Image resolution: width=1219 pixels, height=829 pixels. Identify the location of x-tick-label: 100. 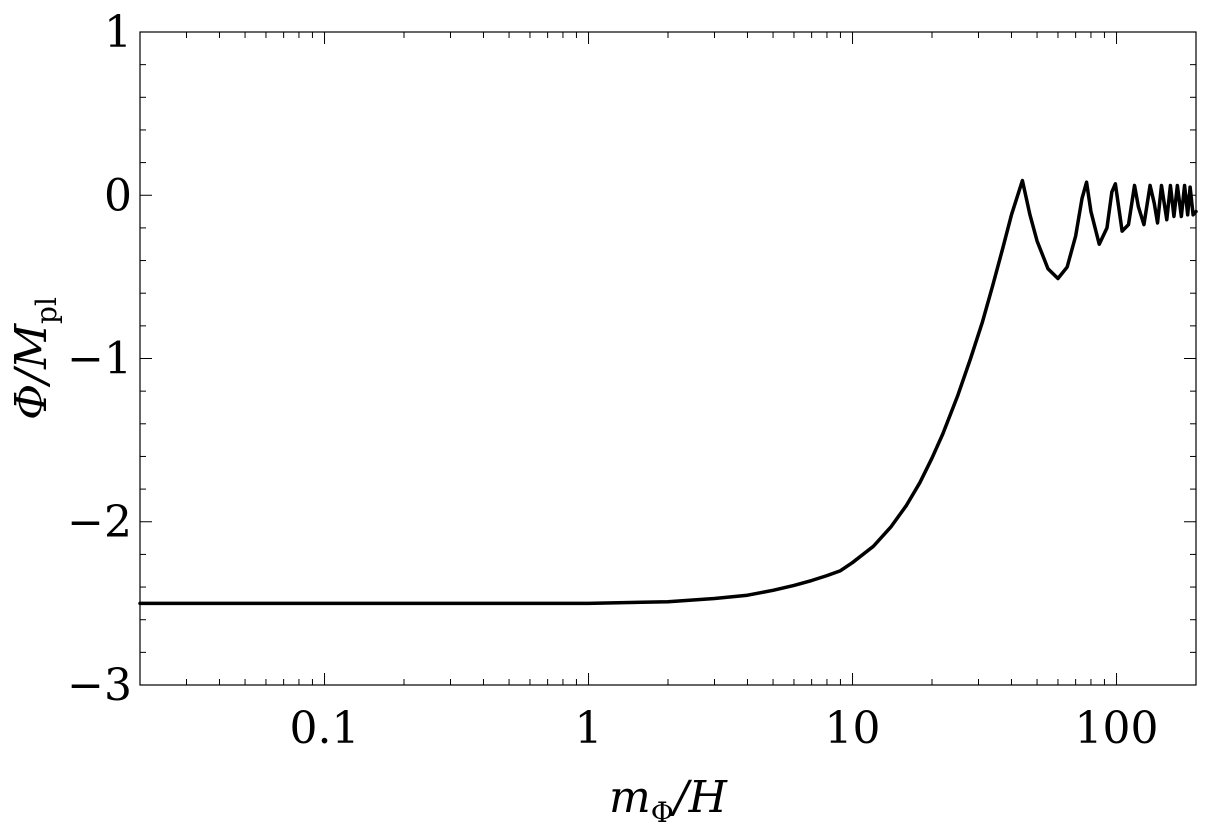
(1117, 728).